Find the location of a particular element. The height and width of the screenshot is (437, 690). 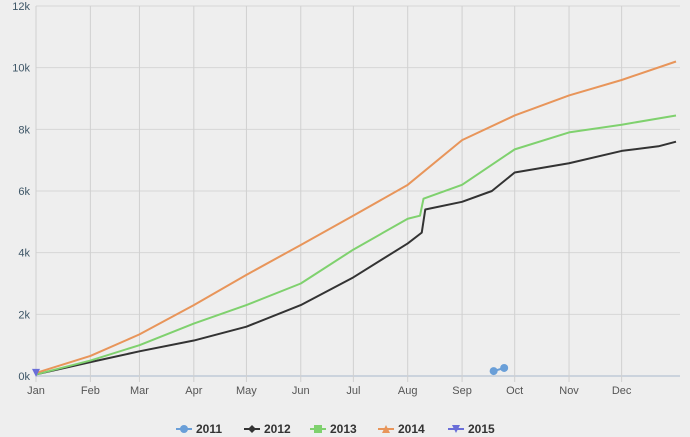

y-tick-label: 8k is located at coordinates (24, 130).